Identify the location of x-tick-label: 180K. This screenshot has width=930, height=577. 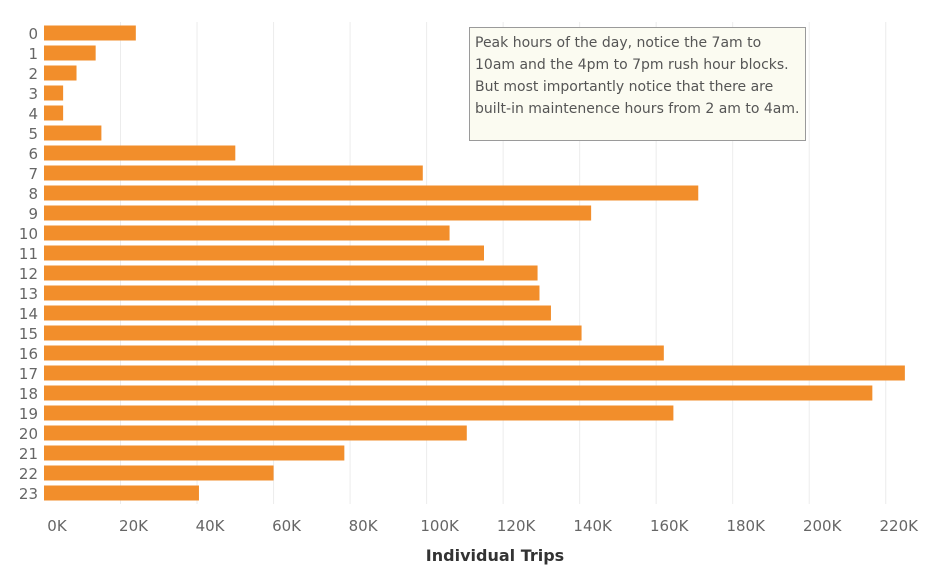
(746, 526).